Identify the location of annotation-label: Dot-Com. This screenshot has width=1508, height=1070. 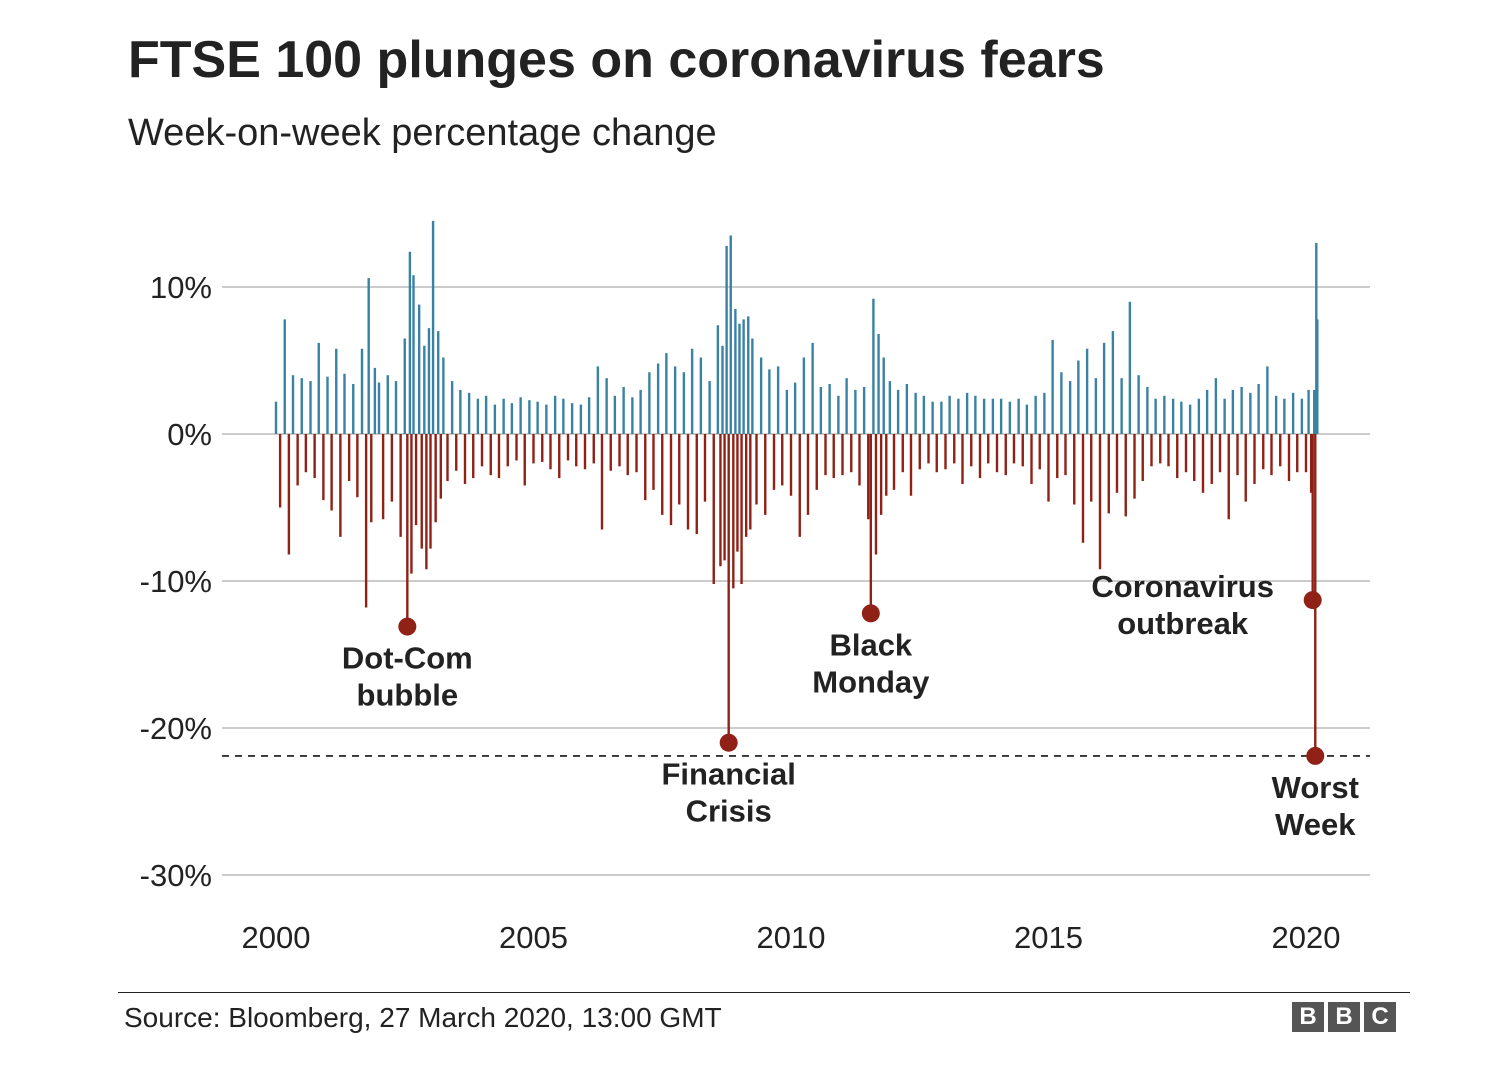
(407, 658).